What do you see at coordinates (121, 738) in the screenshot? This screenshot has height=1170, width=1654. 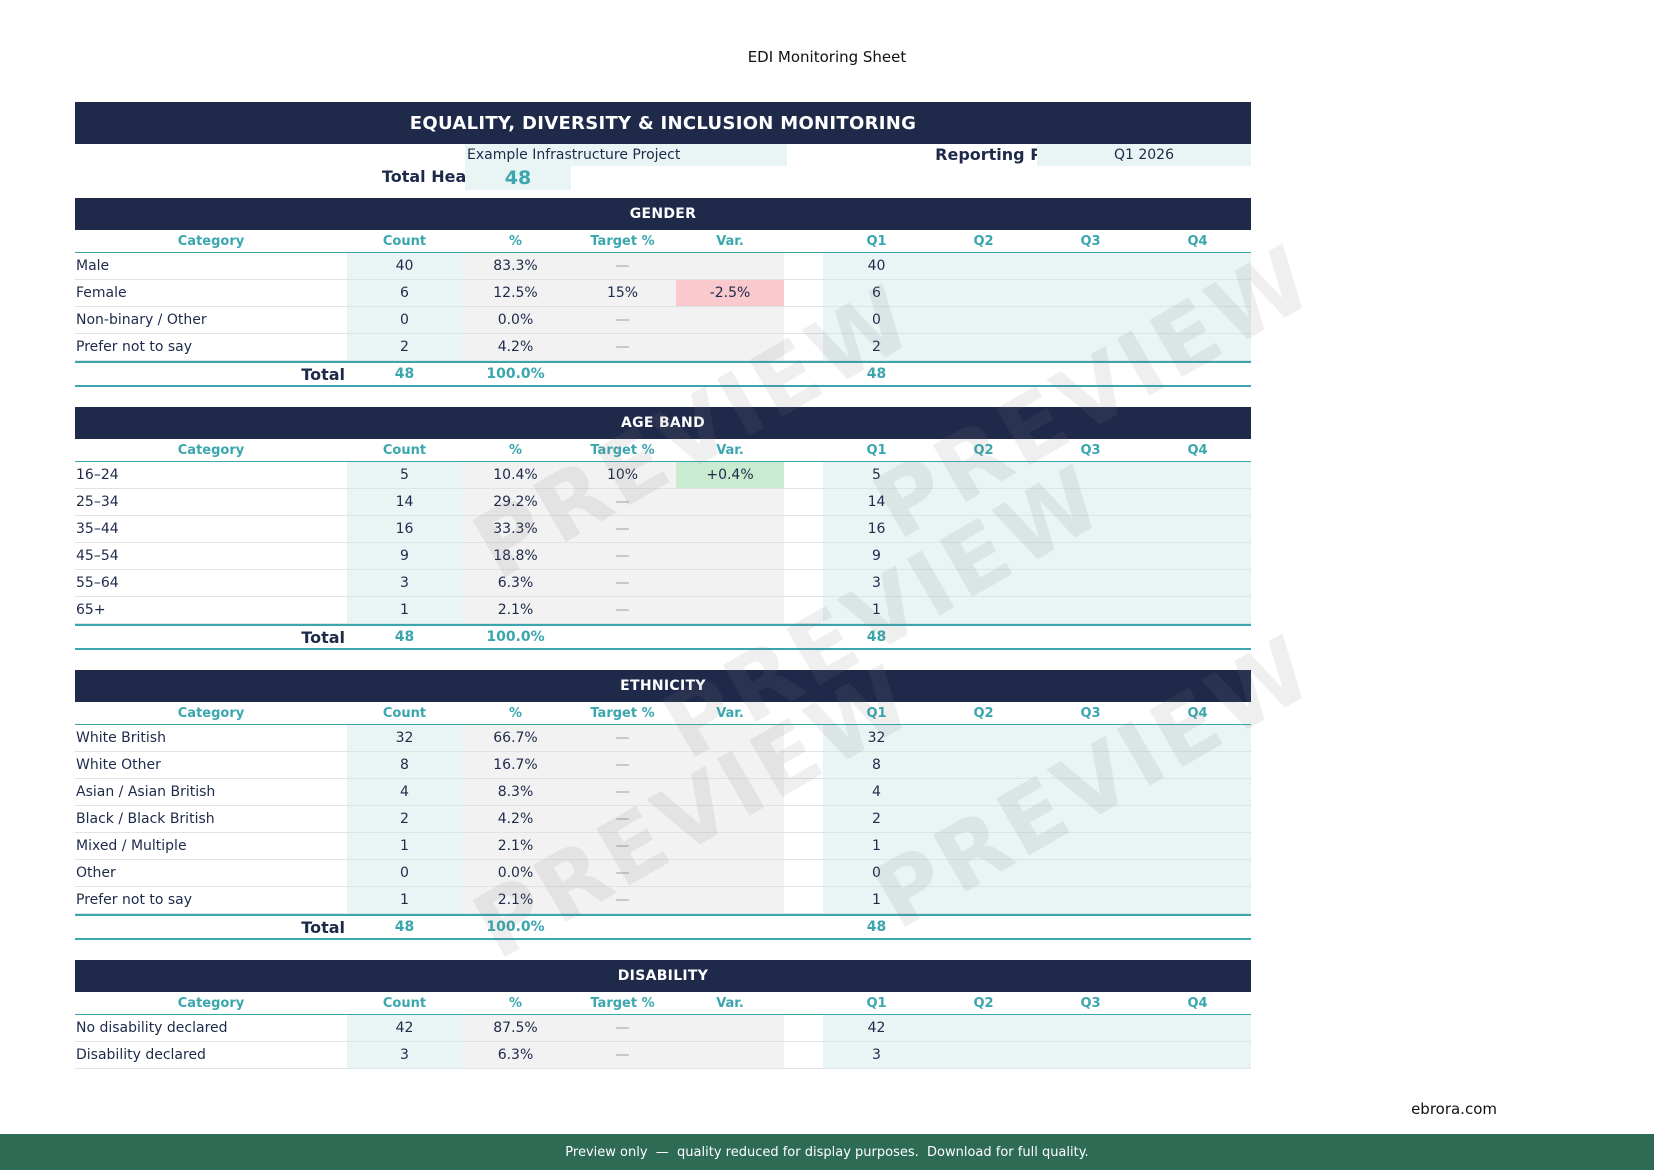 I see `cell-category: White British` at bounding box center [121, 738].